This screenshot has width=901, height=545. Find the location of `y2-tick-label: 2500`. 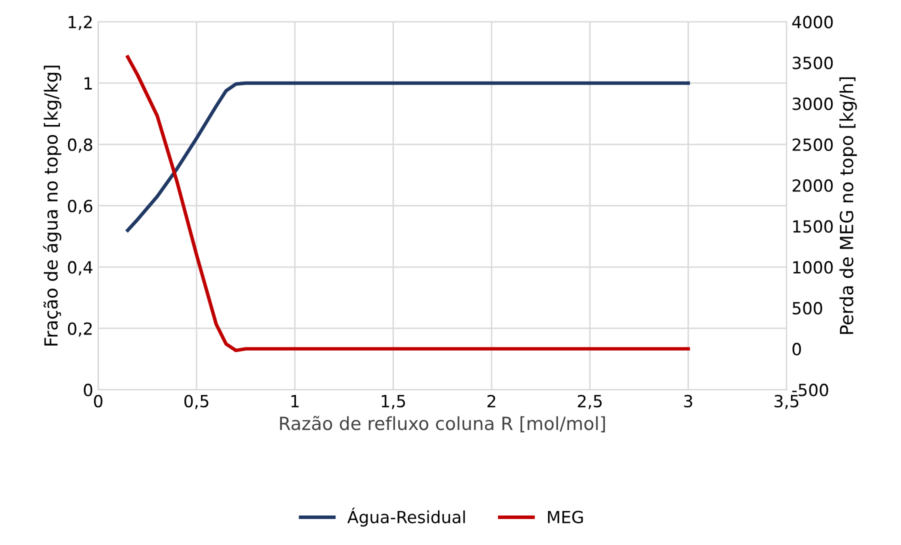

y2-tick-label: 2500 is located at coordinates (812, 144).